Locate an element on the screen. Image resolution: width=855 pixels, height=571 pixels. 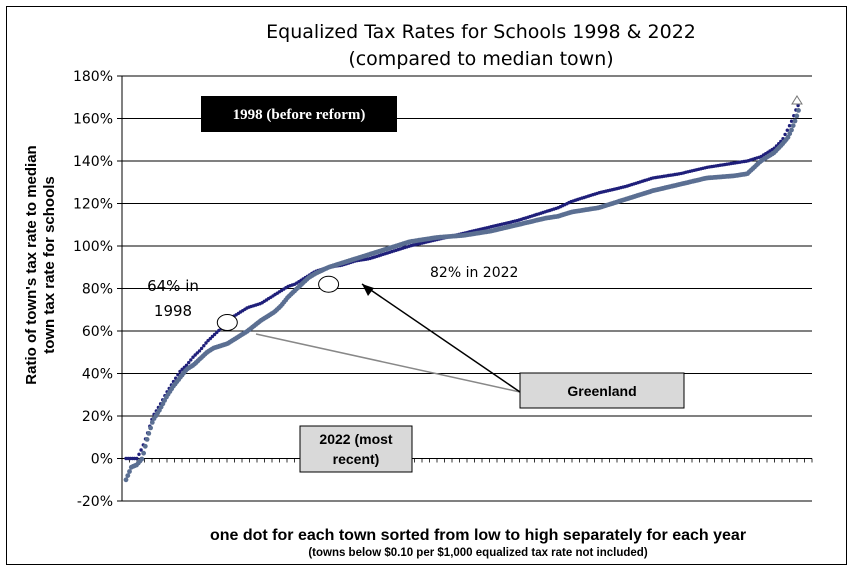
note-1998-line2: 1998 is located at coordinates (173, 311).